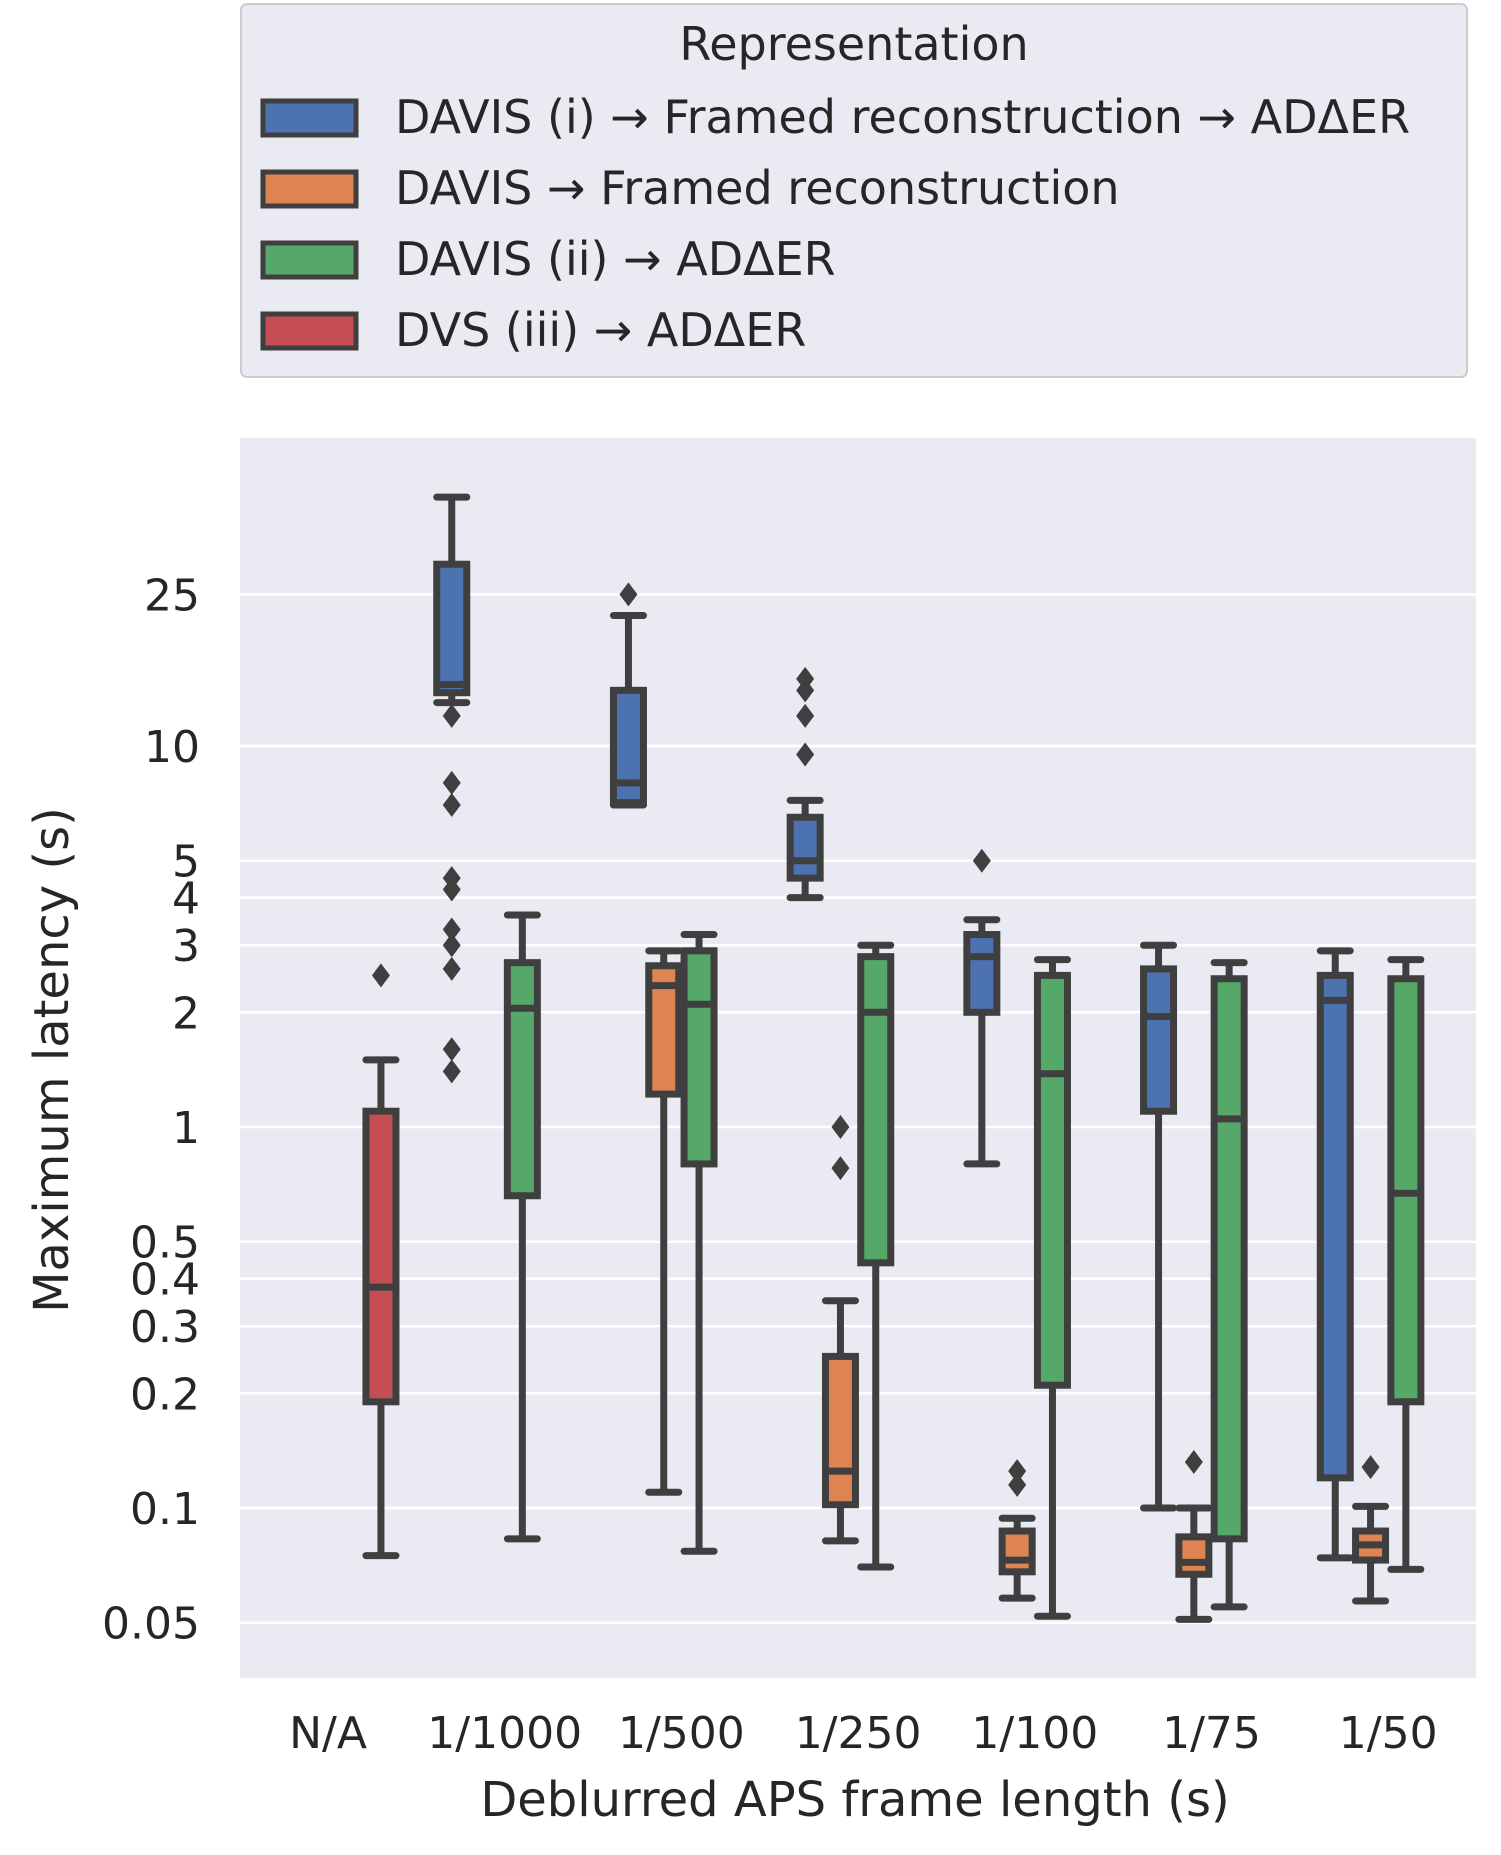 Image resolution: width=1501 pixels, height=1855 pixels. Describe the element at coordinates (1211, 1733) in the screenshot. I see `x-tick-label: 1/75` at that location.